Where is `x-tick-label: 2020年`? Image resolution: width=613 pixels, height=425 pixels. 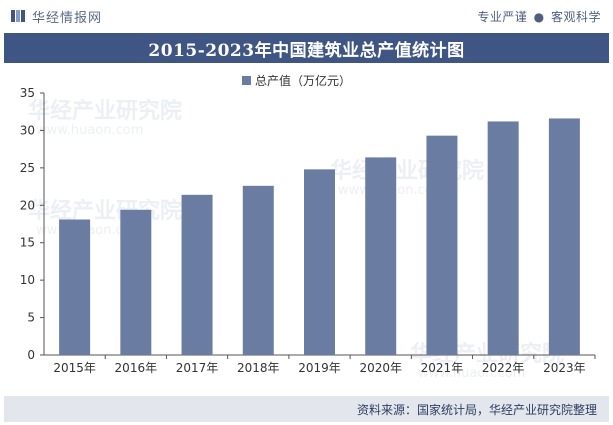
x-tick-label: 2020年 is located at coordinates (380, 368).